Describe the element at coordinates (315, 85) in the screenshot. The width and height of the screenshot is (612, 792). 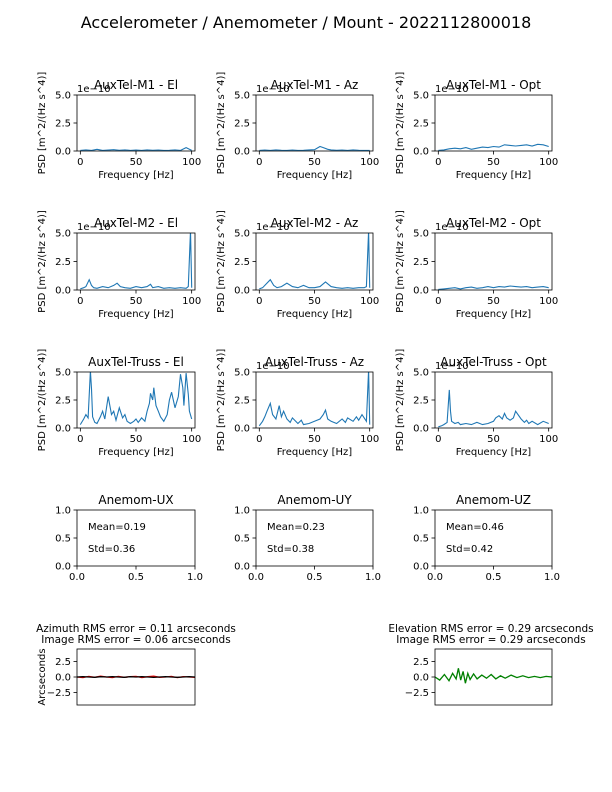
I see `panel-title: AuxTel-M1 - Az` at that location.